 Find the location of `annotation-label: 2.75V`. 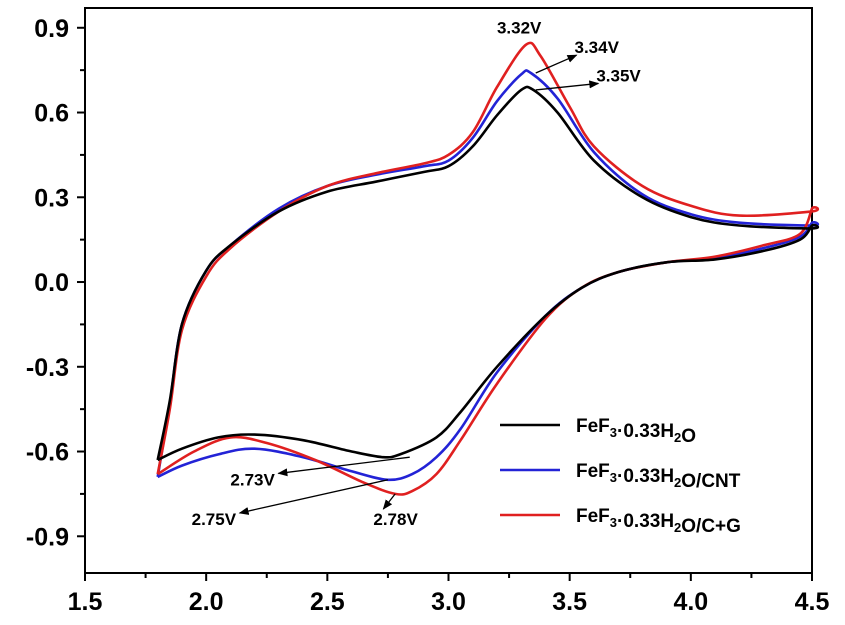

annotation-label: 2.75V is located at coordinates (214, 519).